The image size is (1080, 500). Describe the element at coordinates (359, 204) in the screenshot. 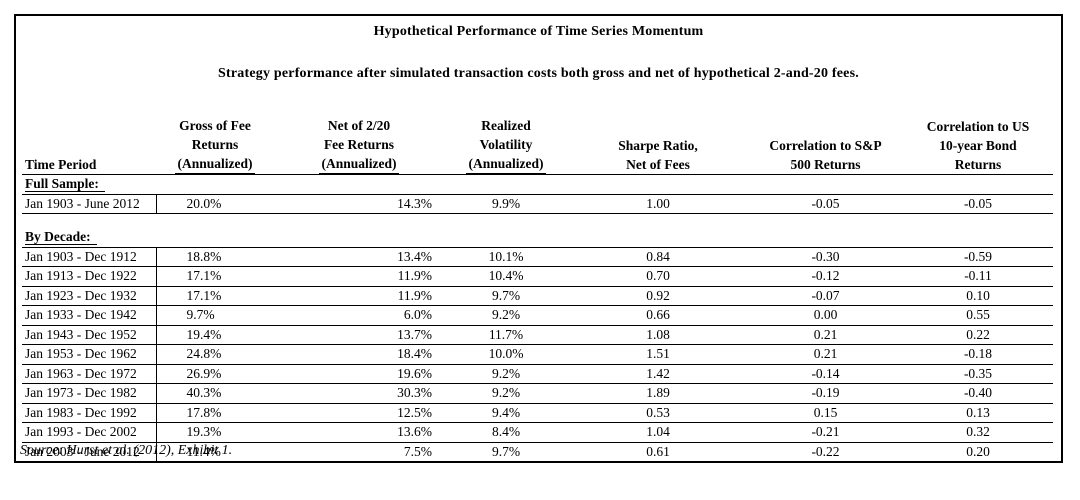

I see `cell-net: 14.3%` at that location.